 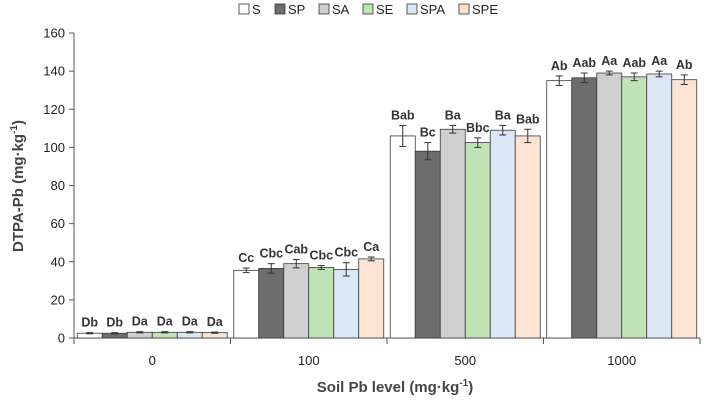 What do you see at coordinates (385, 9) in the screenshot?
I see `legend-label: SE` at bounding box center [385, 9].